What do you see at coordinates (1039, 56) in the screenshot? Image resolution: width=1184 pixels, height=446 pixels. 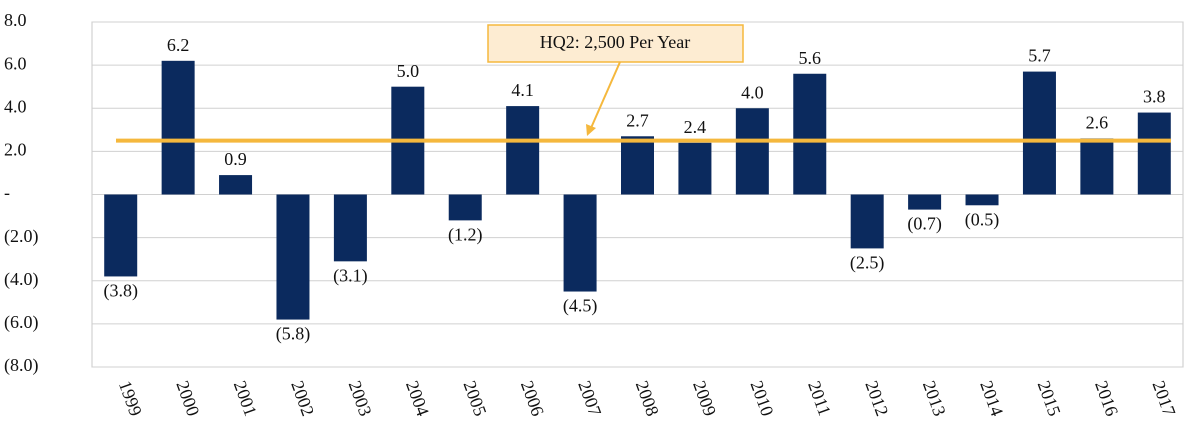 I see `value-label: 5.7` at bounding box center [1039, 56].